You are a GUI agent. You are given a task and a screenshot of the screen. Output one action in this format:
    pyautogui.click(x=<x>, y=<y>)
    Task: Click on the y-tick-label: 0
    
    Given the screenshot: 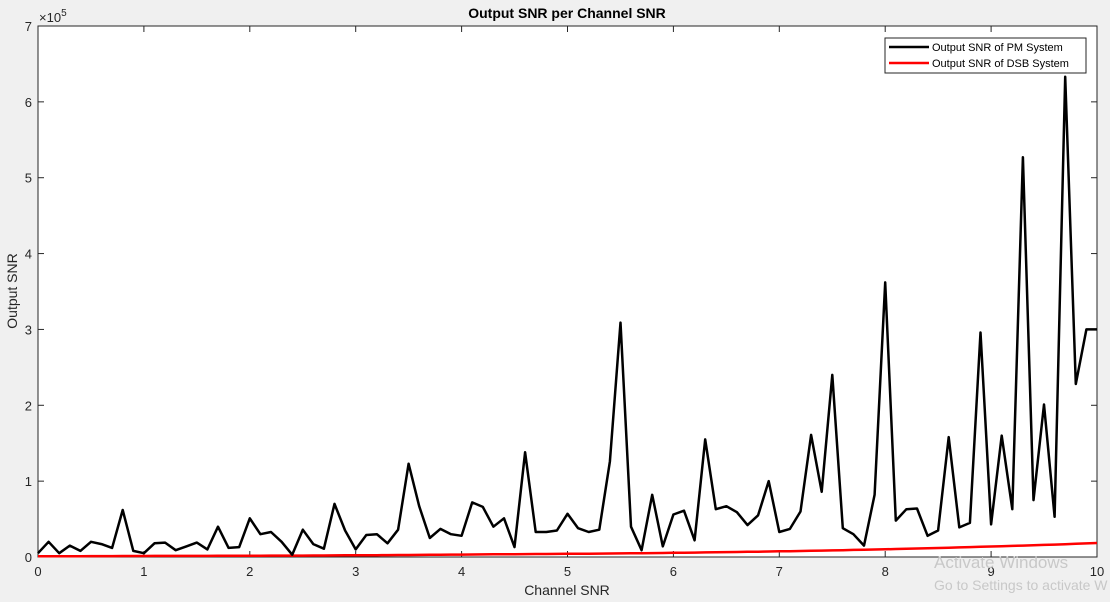 What is the action you would take?
    pyautogui.click(x=28, y=557)
    